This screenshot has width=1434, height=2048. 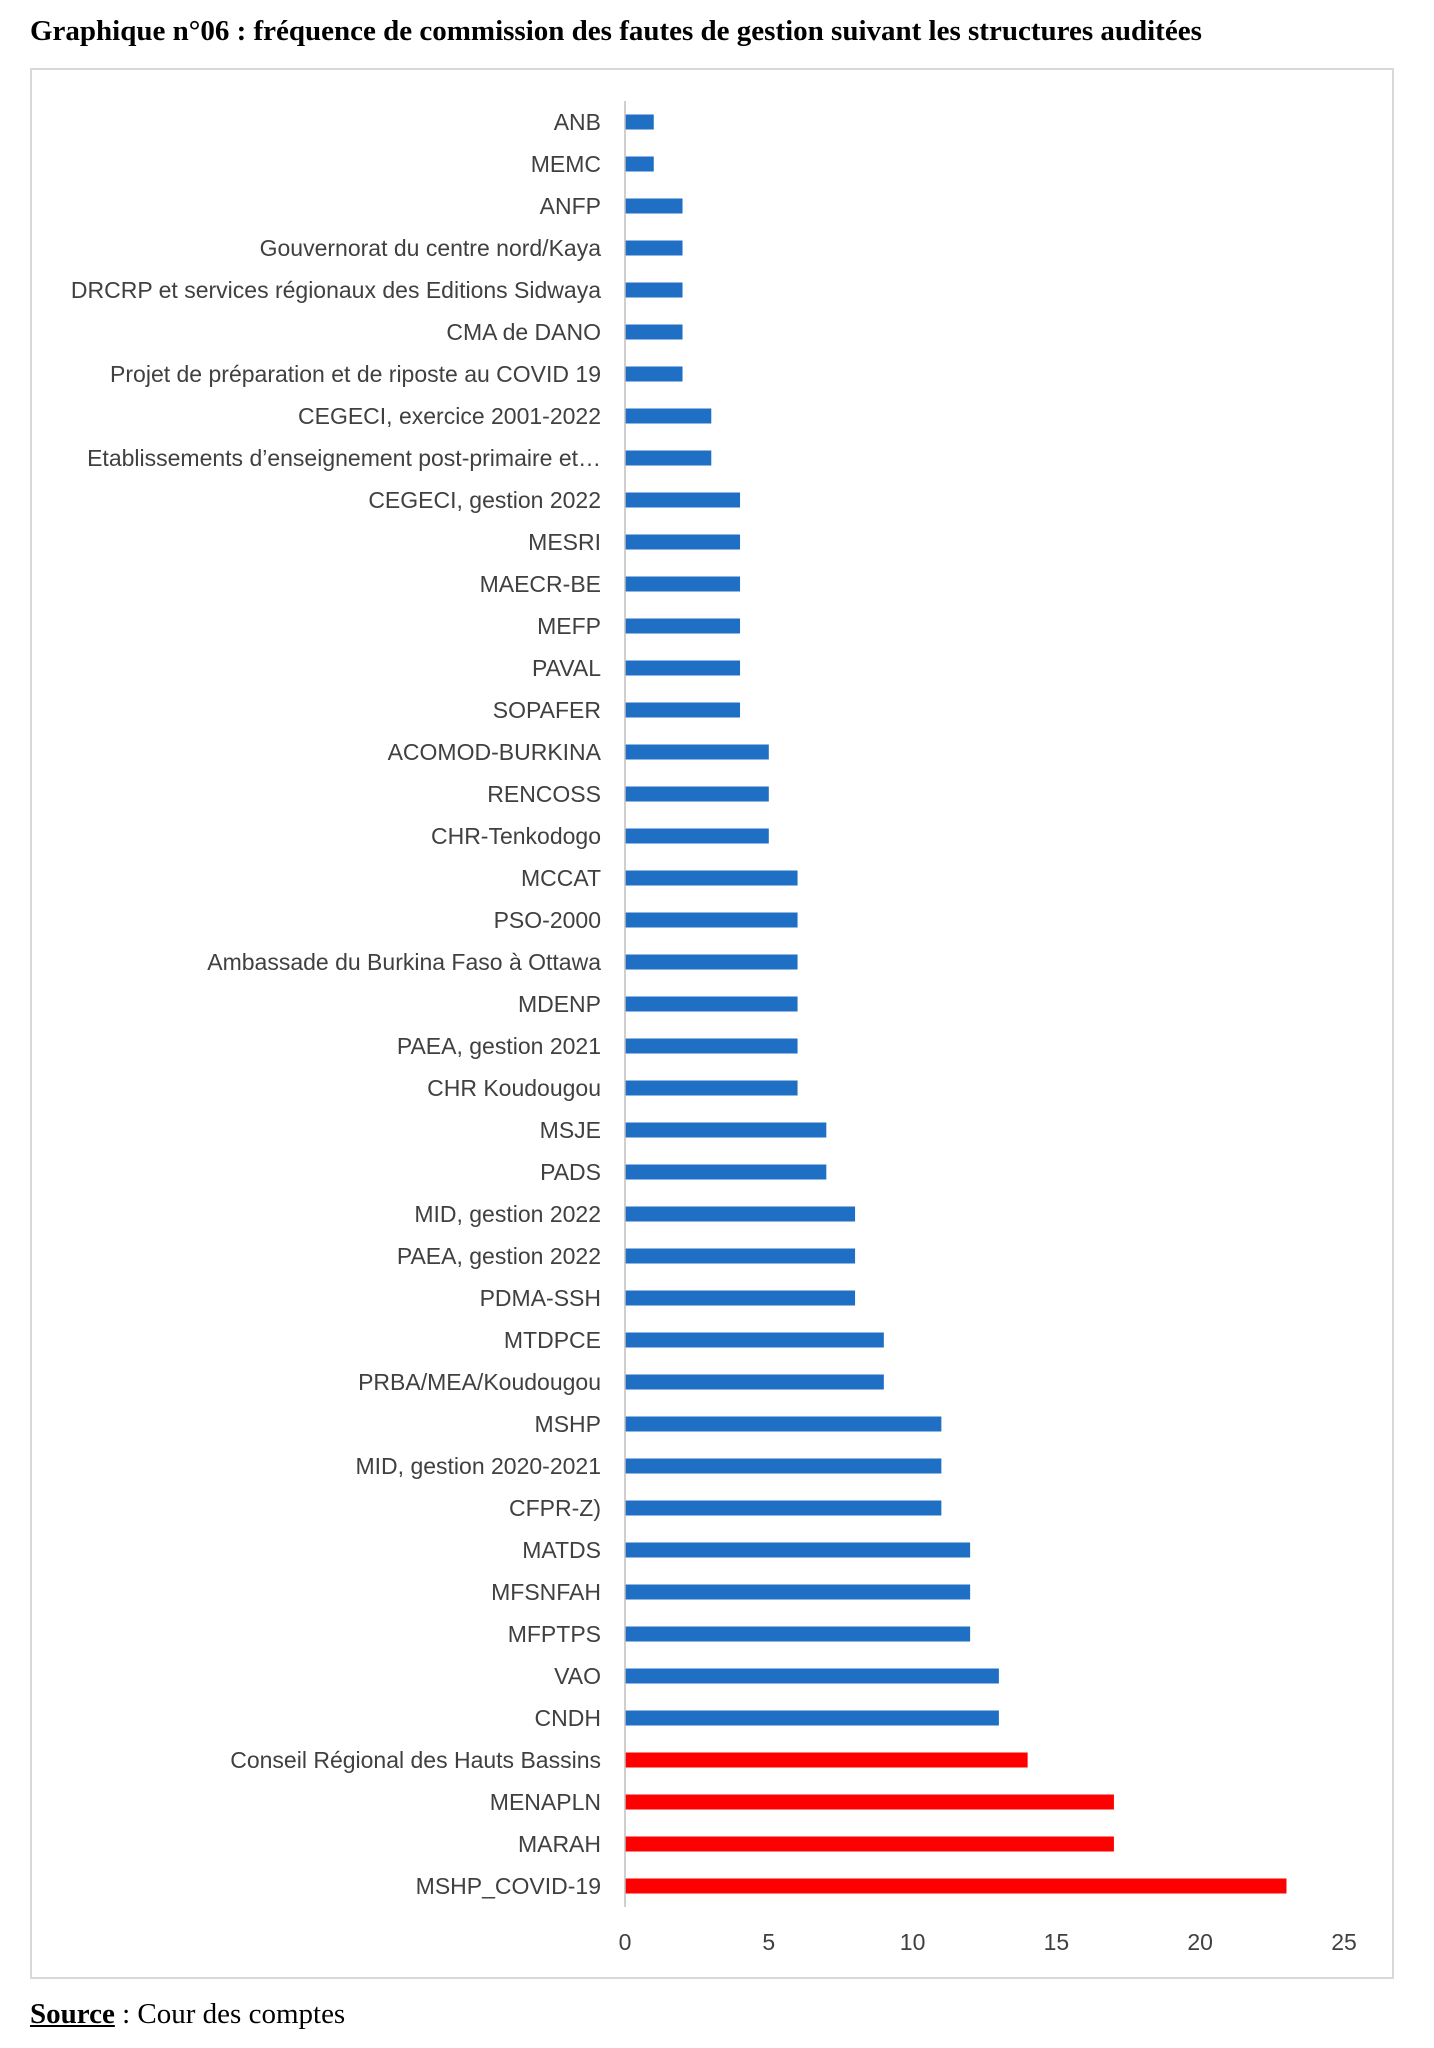 I want to click on category-label: MFSNFAH, so click(x=546, y=1592).